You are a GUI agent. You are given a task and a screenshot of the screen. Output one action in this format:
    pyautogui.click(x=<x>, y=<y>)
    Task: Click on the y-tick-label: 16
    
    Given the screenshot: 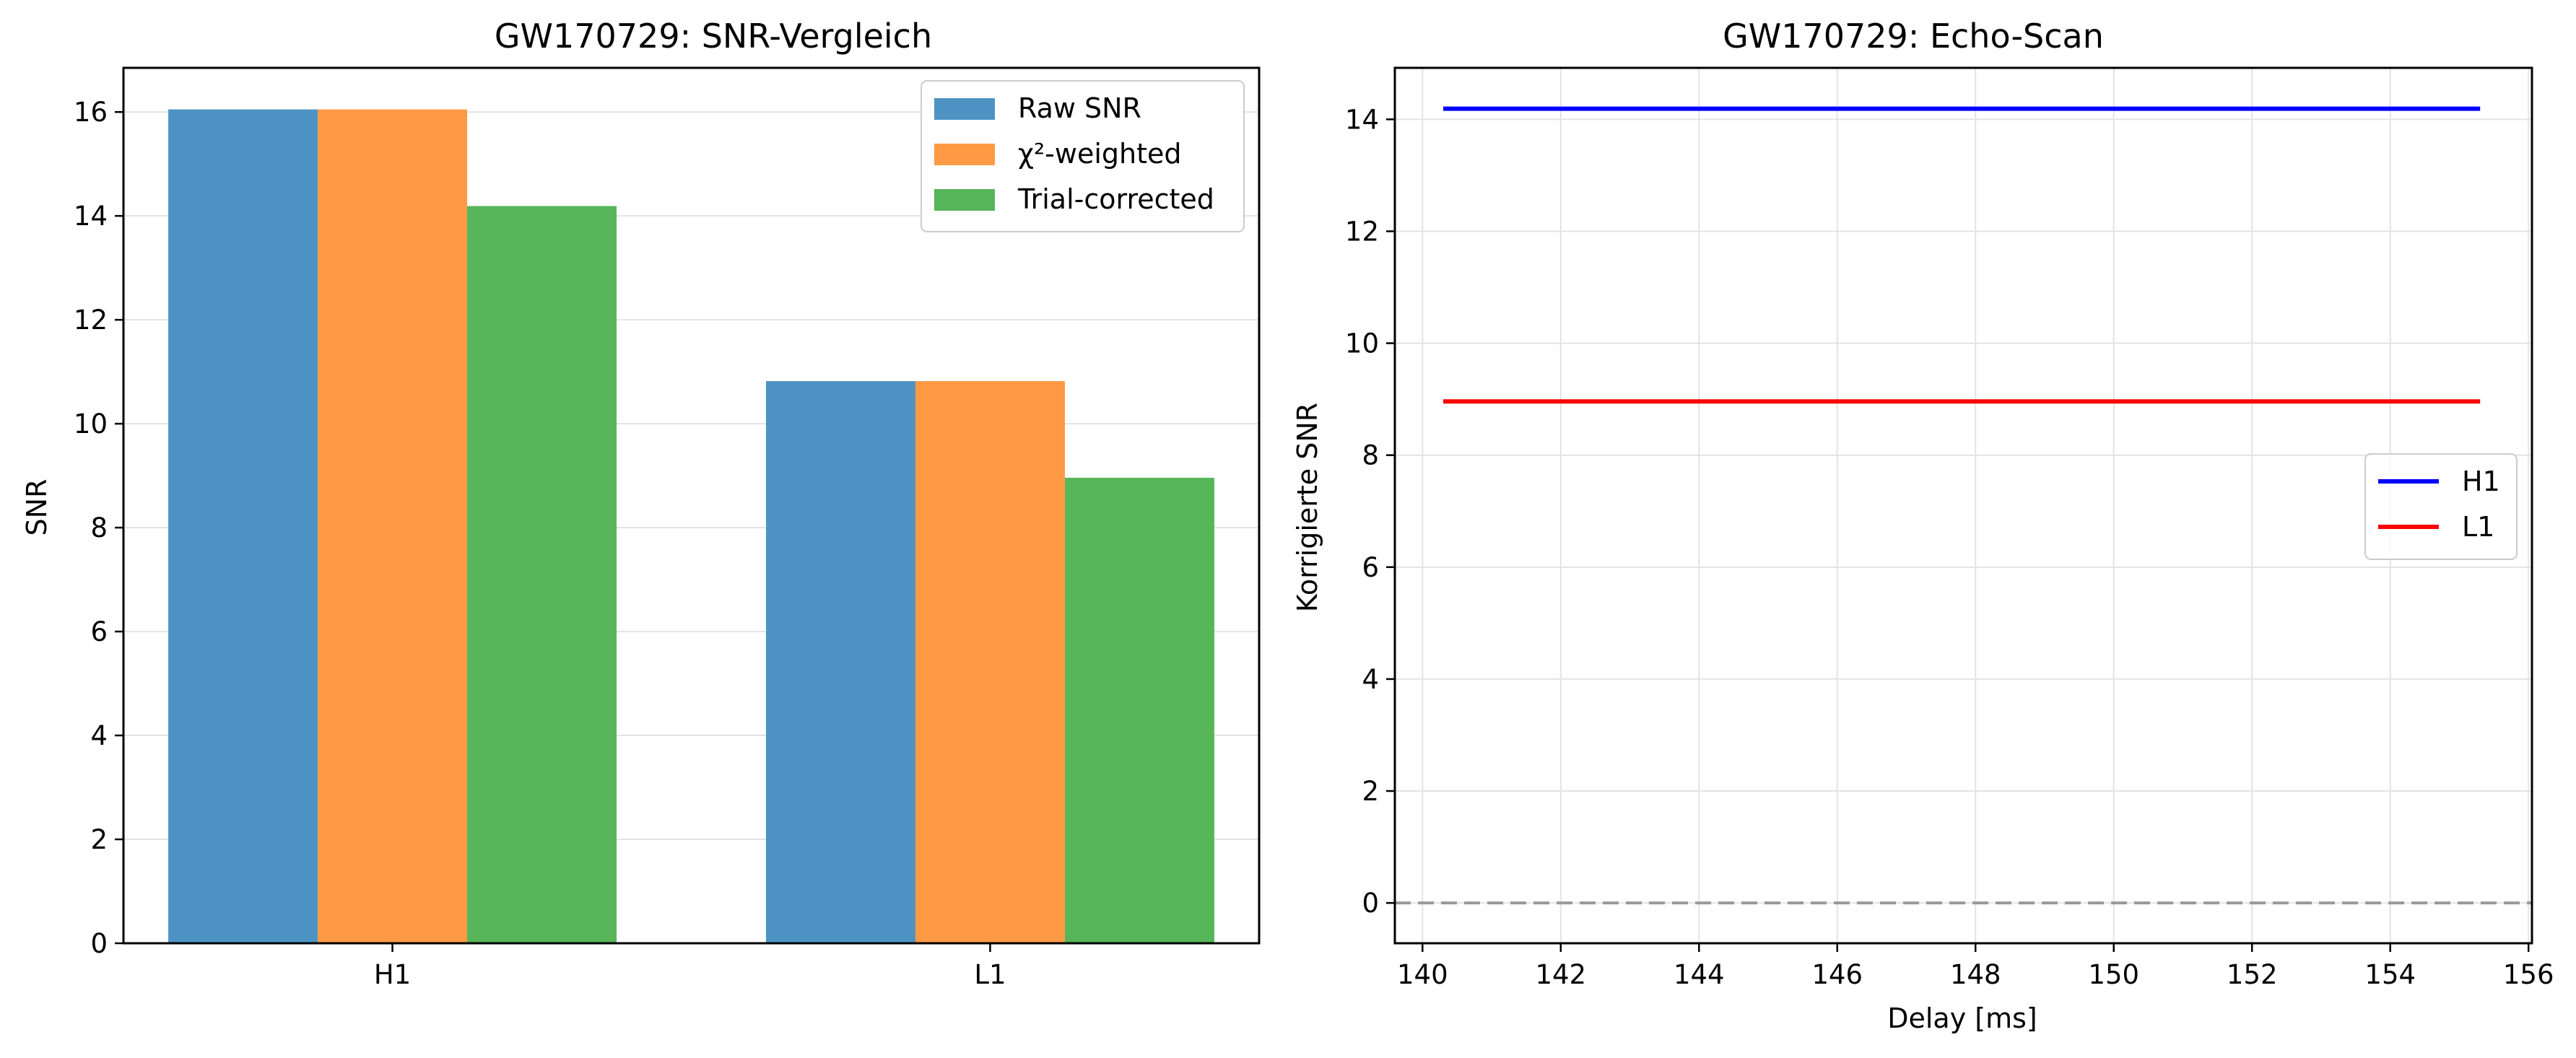 What is the action you would take?
    pyautogui.click(x=91, y=112)
    